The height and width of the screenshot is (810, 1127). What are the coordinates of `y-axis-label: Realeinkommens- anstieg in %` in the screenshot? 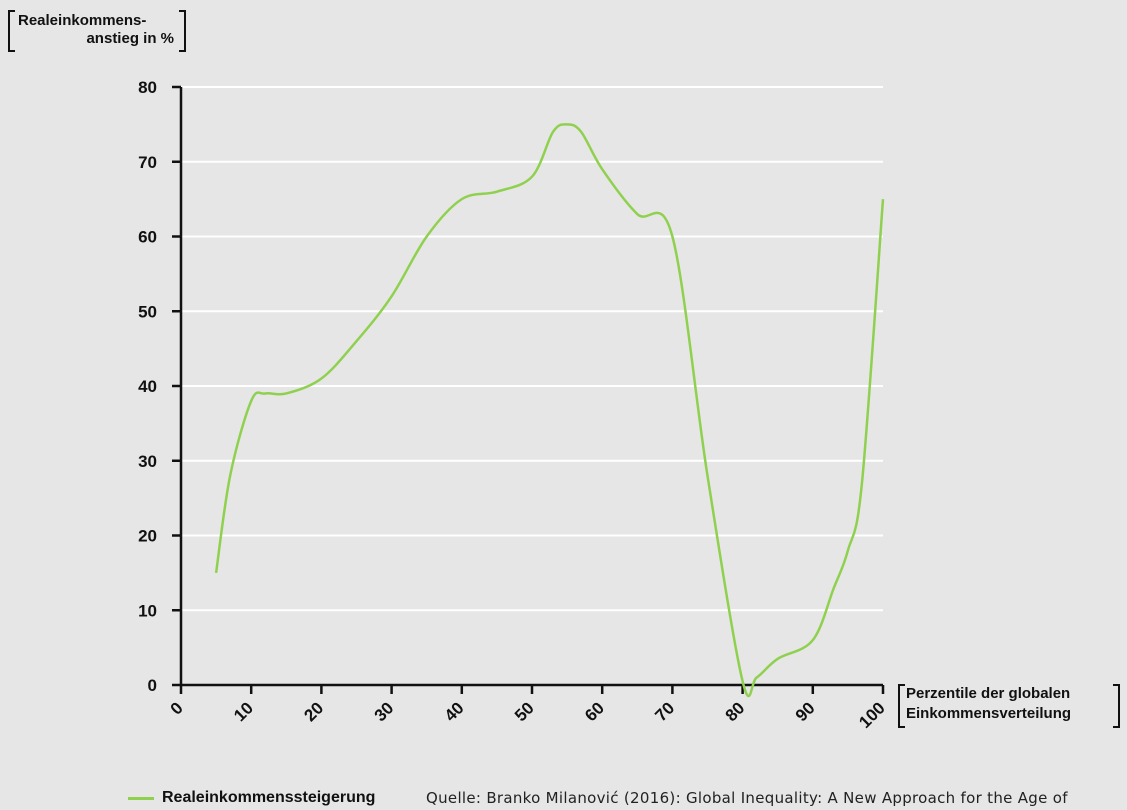 It's located at (97, 31).